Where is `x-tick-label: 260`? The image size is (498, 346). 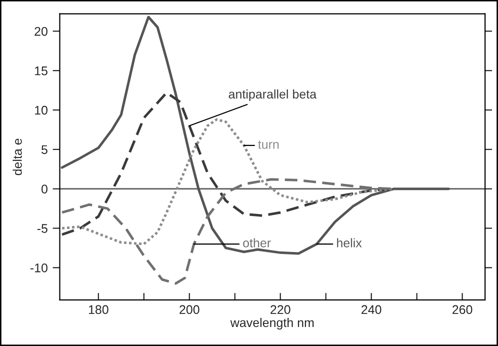 x-tick-label: 260 is located at coordinates (462, 309).